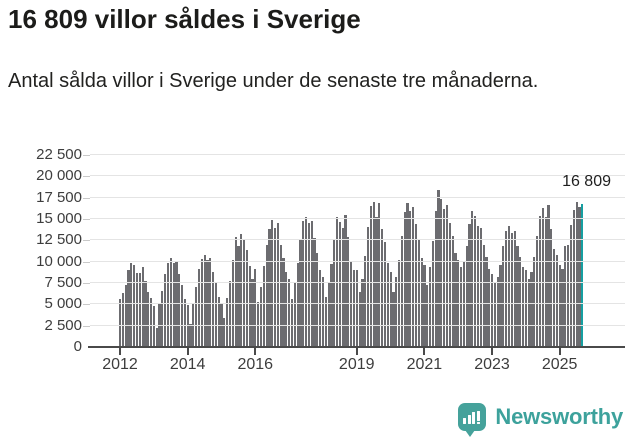 Image resolution: width=631 pixels, height=439 pixels. What do you see at coordinates (63, 283) in the screenshot?
I see `y-axis-tick-label: 7 500` at bounding box center [63, 283].